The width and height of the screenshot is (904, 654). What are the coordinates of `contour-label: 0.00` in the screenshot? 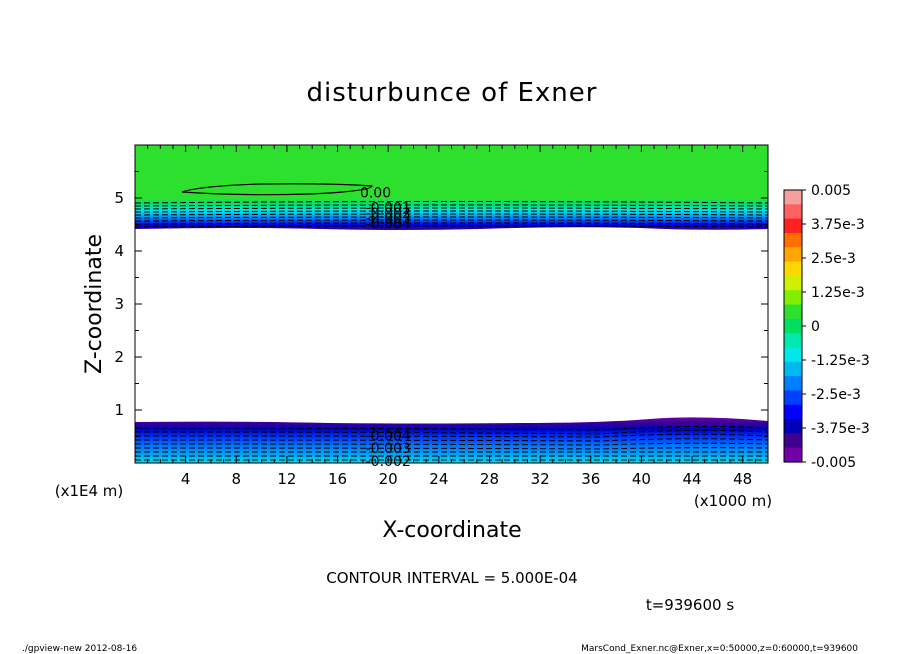 It's located at (375, 194).